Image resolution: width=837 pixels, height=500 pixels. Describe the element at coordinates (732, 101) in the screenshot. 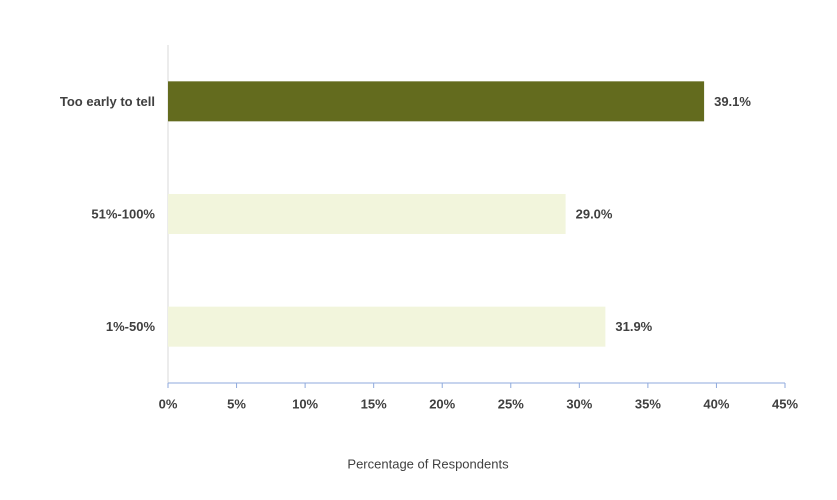

I see `value-label: 39.1%` at that location.